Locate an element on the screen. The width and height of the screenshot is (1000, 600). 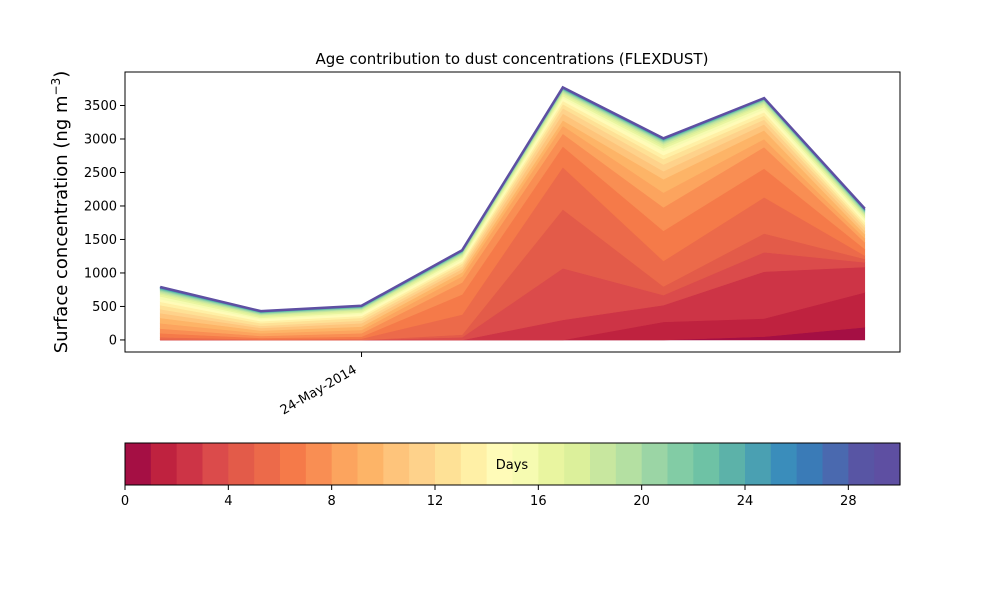
colorbar-frame is located at coordinates (512, 464).